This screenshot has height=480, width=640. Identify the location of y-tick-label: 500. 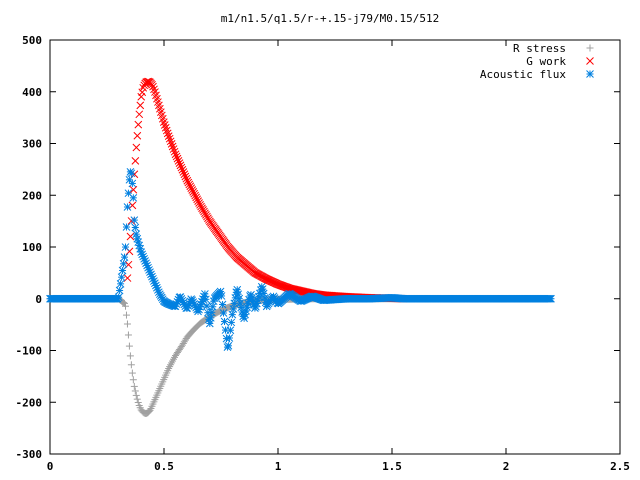
(32, 40).